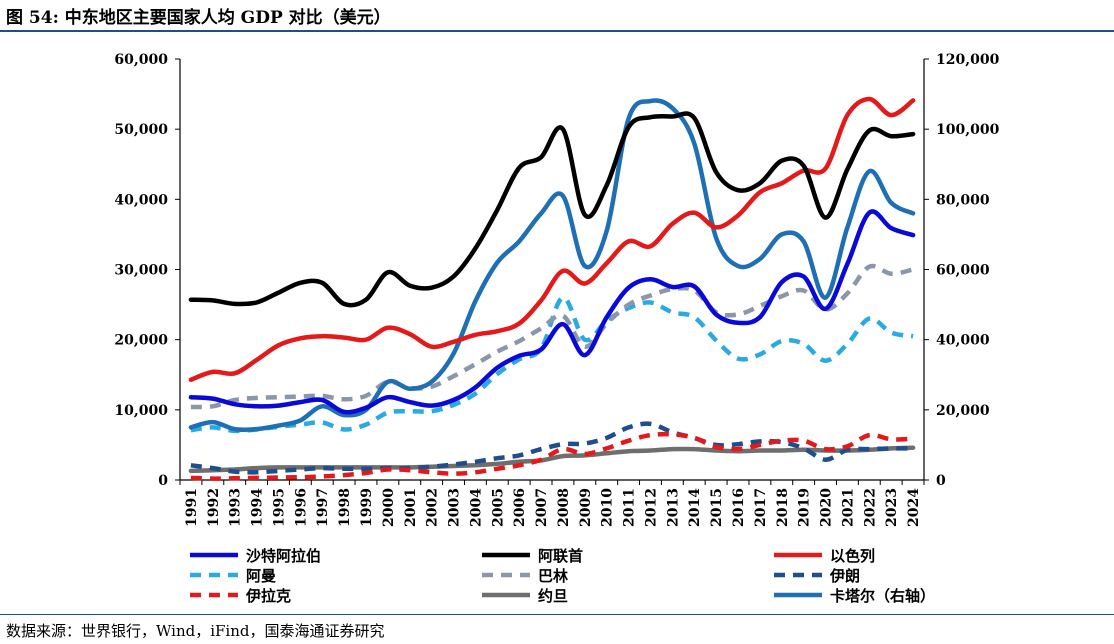 The width and height of the screenshot is (1114, 644). I want to click on y-tick-label: 40,000, so click(141, 200).